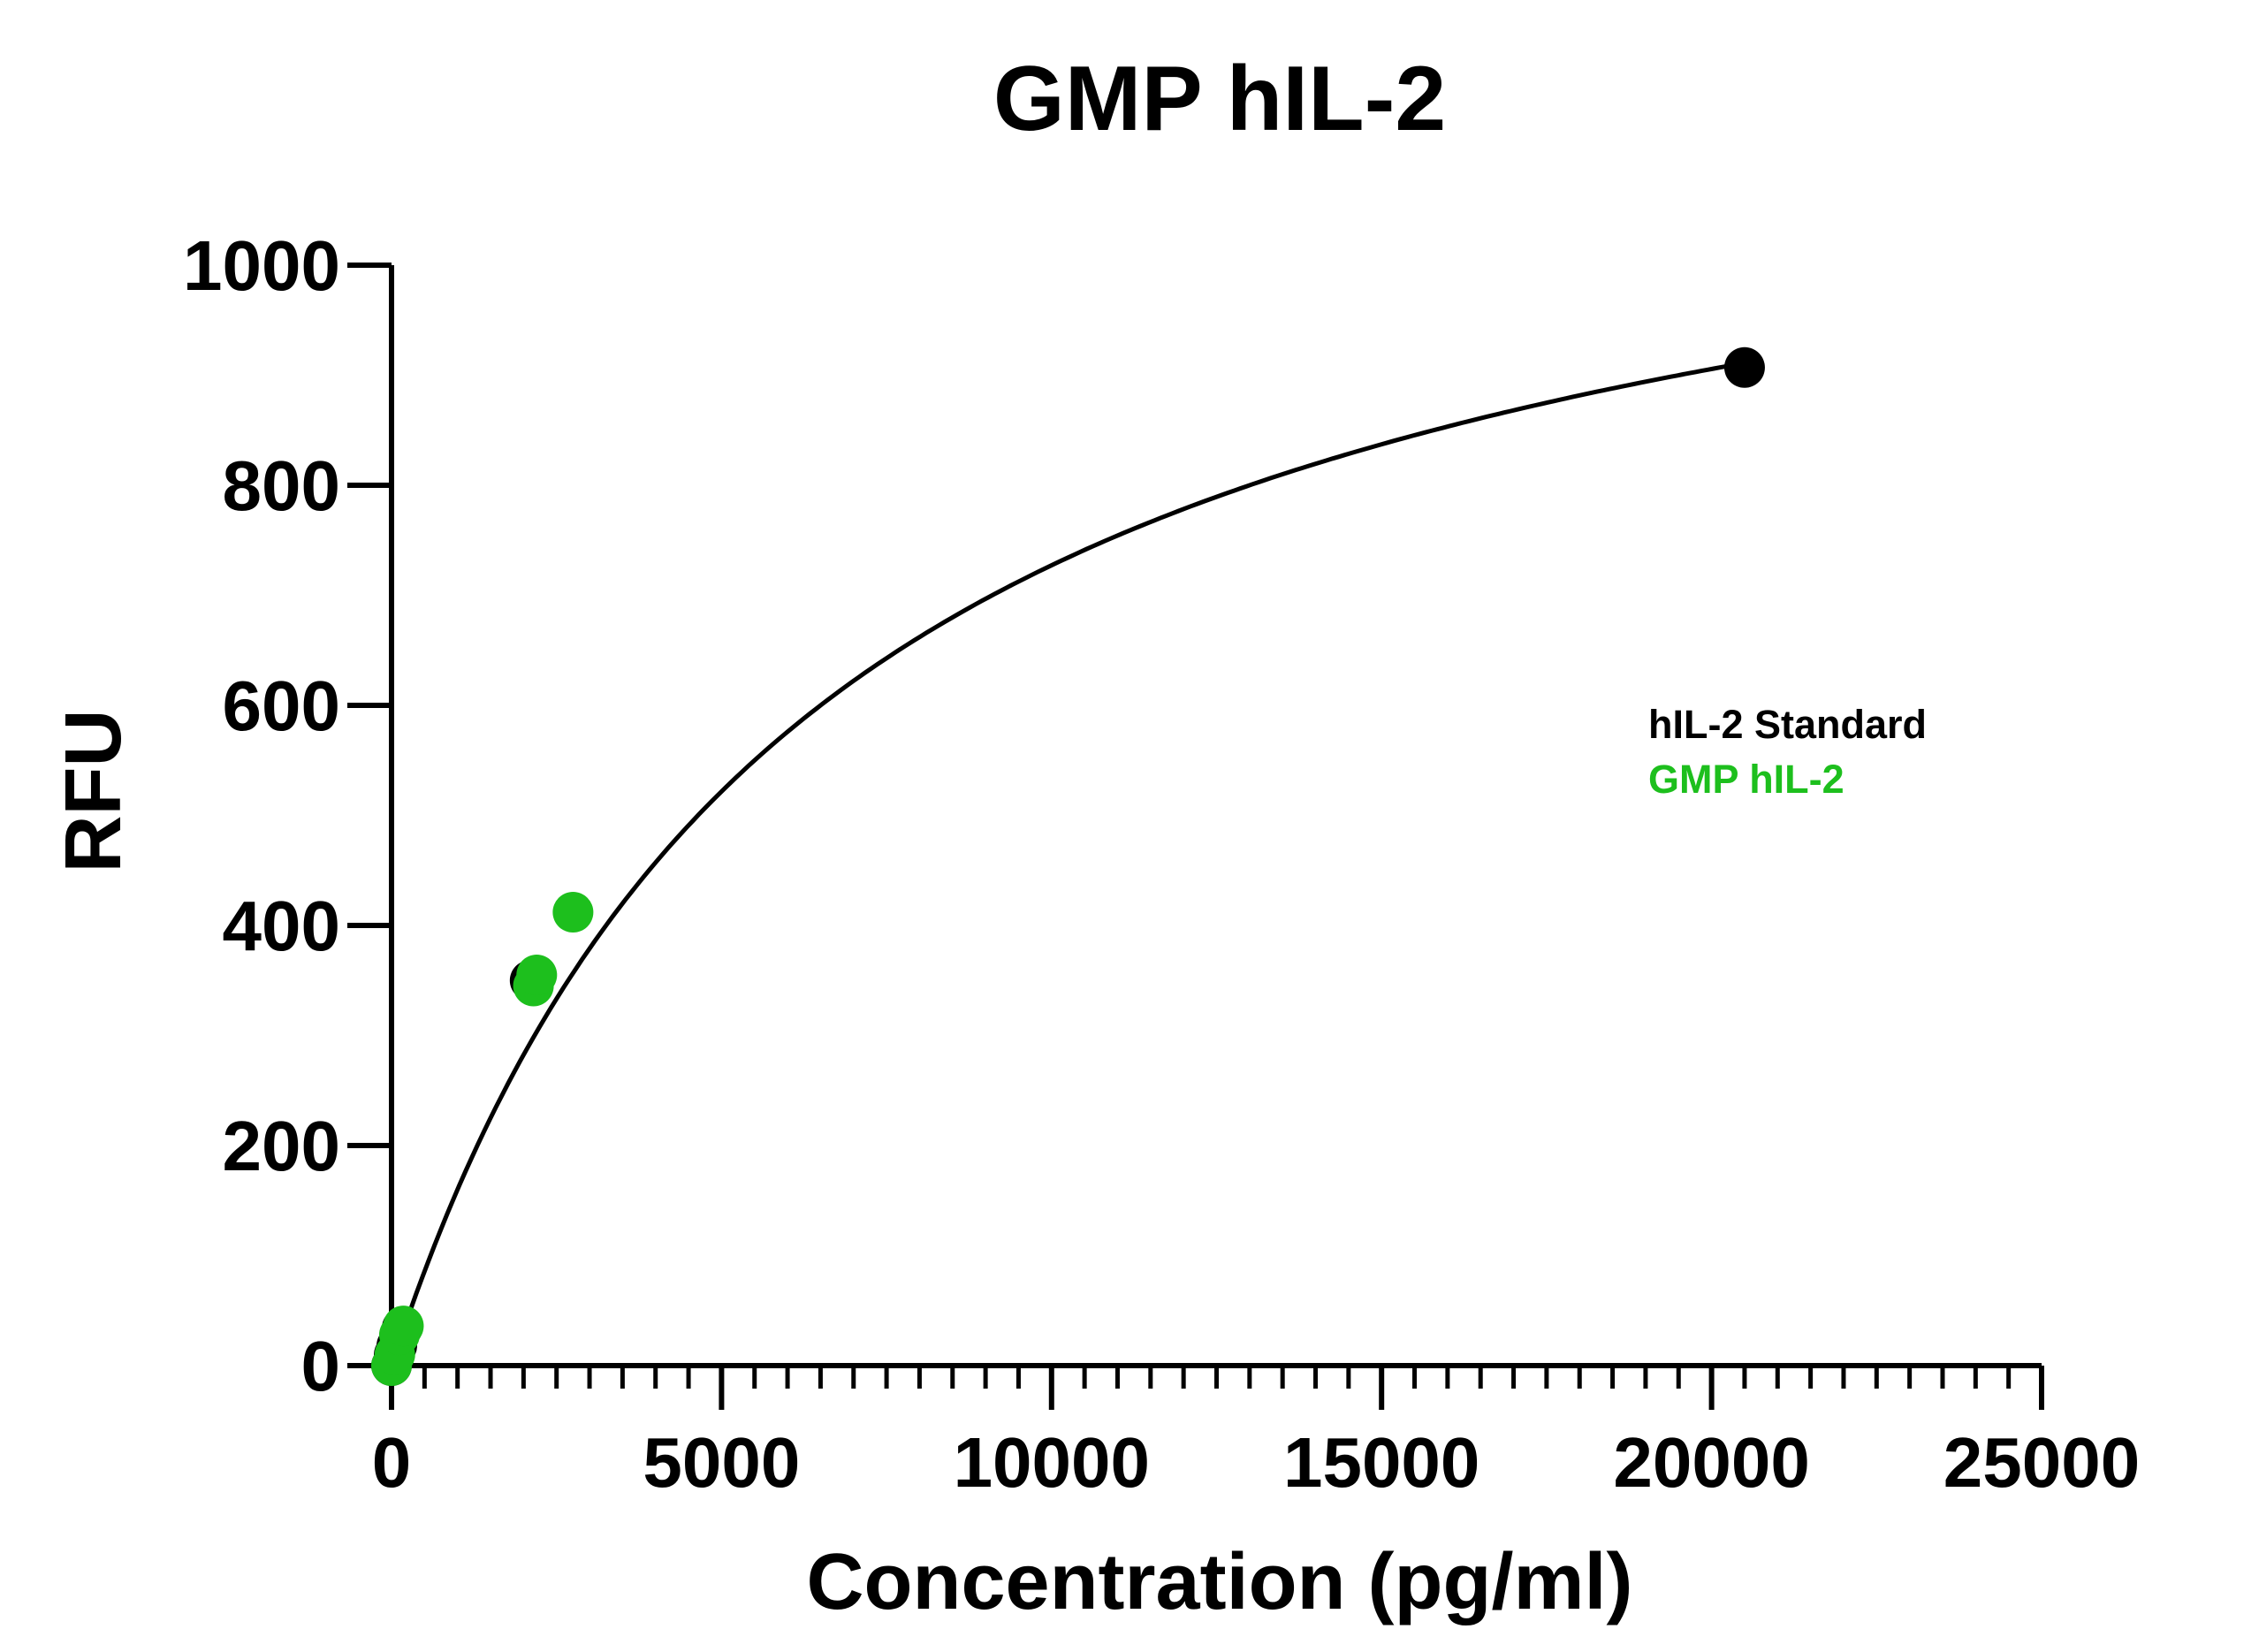  Describe the element at coordinates (261, 265) in the screenshot. I see `y-tick-label: 1000` at that location.